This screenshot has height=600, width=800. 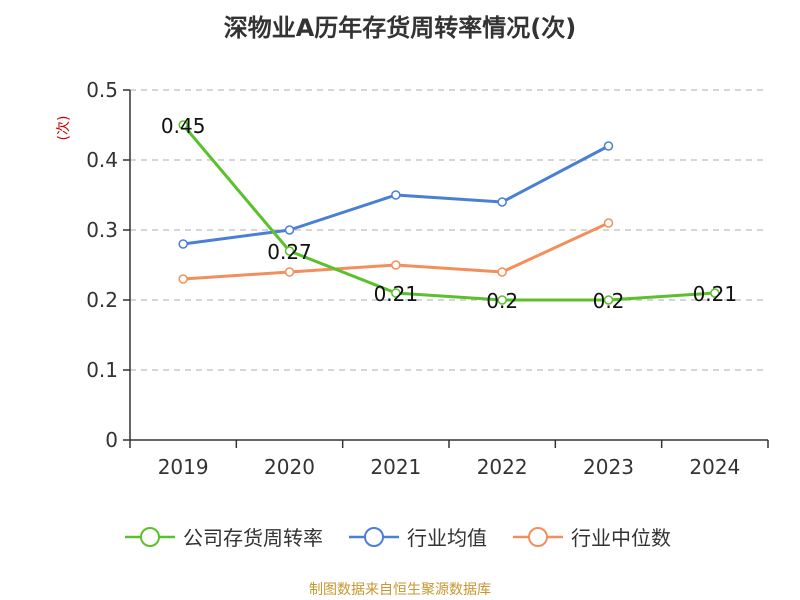 I want to click on series-0-point-2022, so click(x=502, y=300).